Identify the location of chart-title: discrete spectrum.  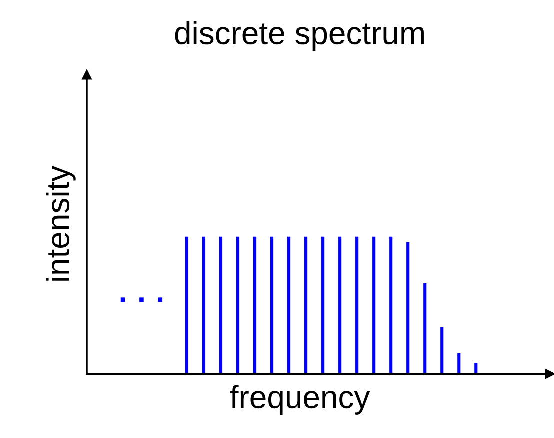
(299, 36).